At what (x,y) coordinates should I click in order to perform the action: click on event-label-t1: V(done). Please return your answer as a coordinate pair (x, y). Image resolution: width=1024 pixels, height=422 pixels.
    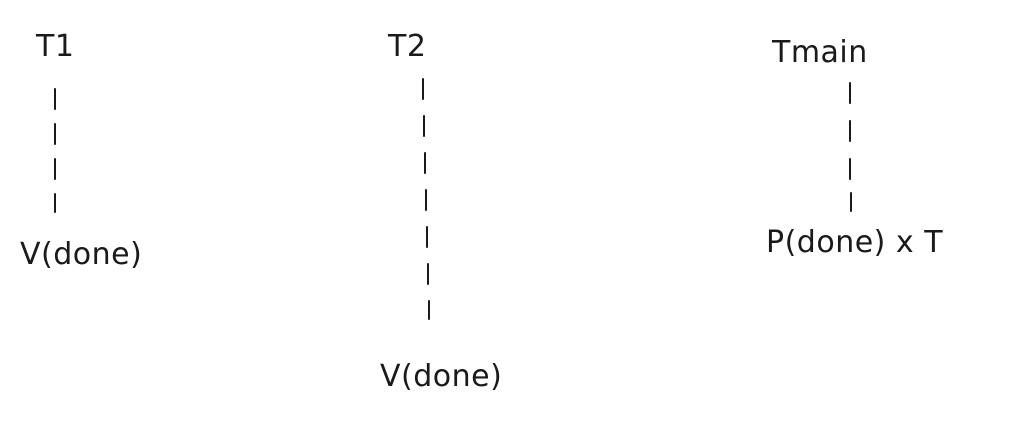
    Looking at the image, I should click on (81, 254).